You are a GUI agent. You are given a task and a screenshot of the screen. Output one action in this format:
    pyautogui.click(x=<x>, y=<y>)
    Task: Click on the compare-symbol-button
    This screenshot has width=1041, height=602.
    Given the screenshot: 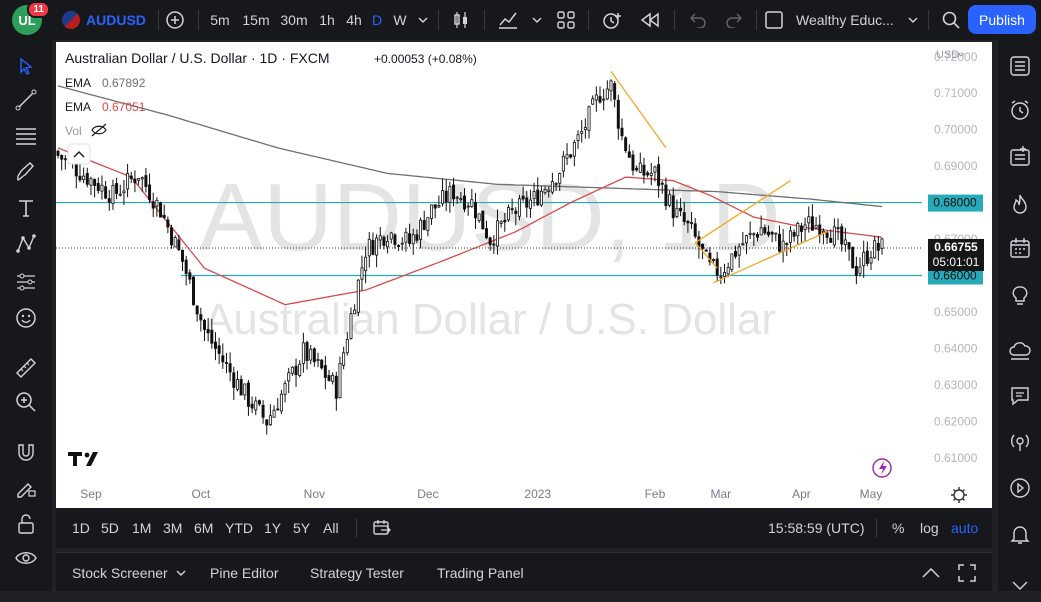 What is the action you would take?
    pyautogui.click(x=175, y=20)
    